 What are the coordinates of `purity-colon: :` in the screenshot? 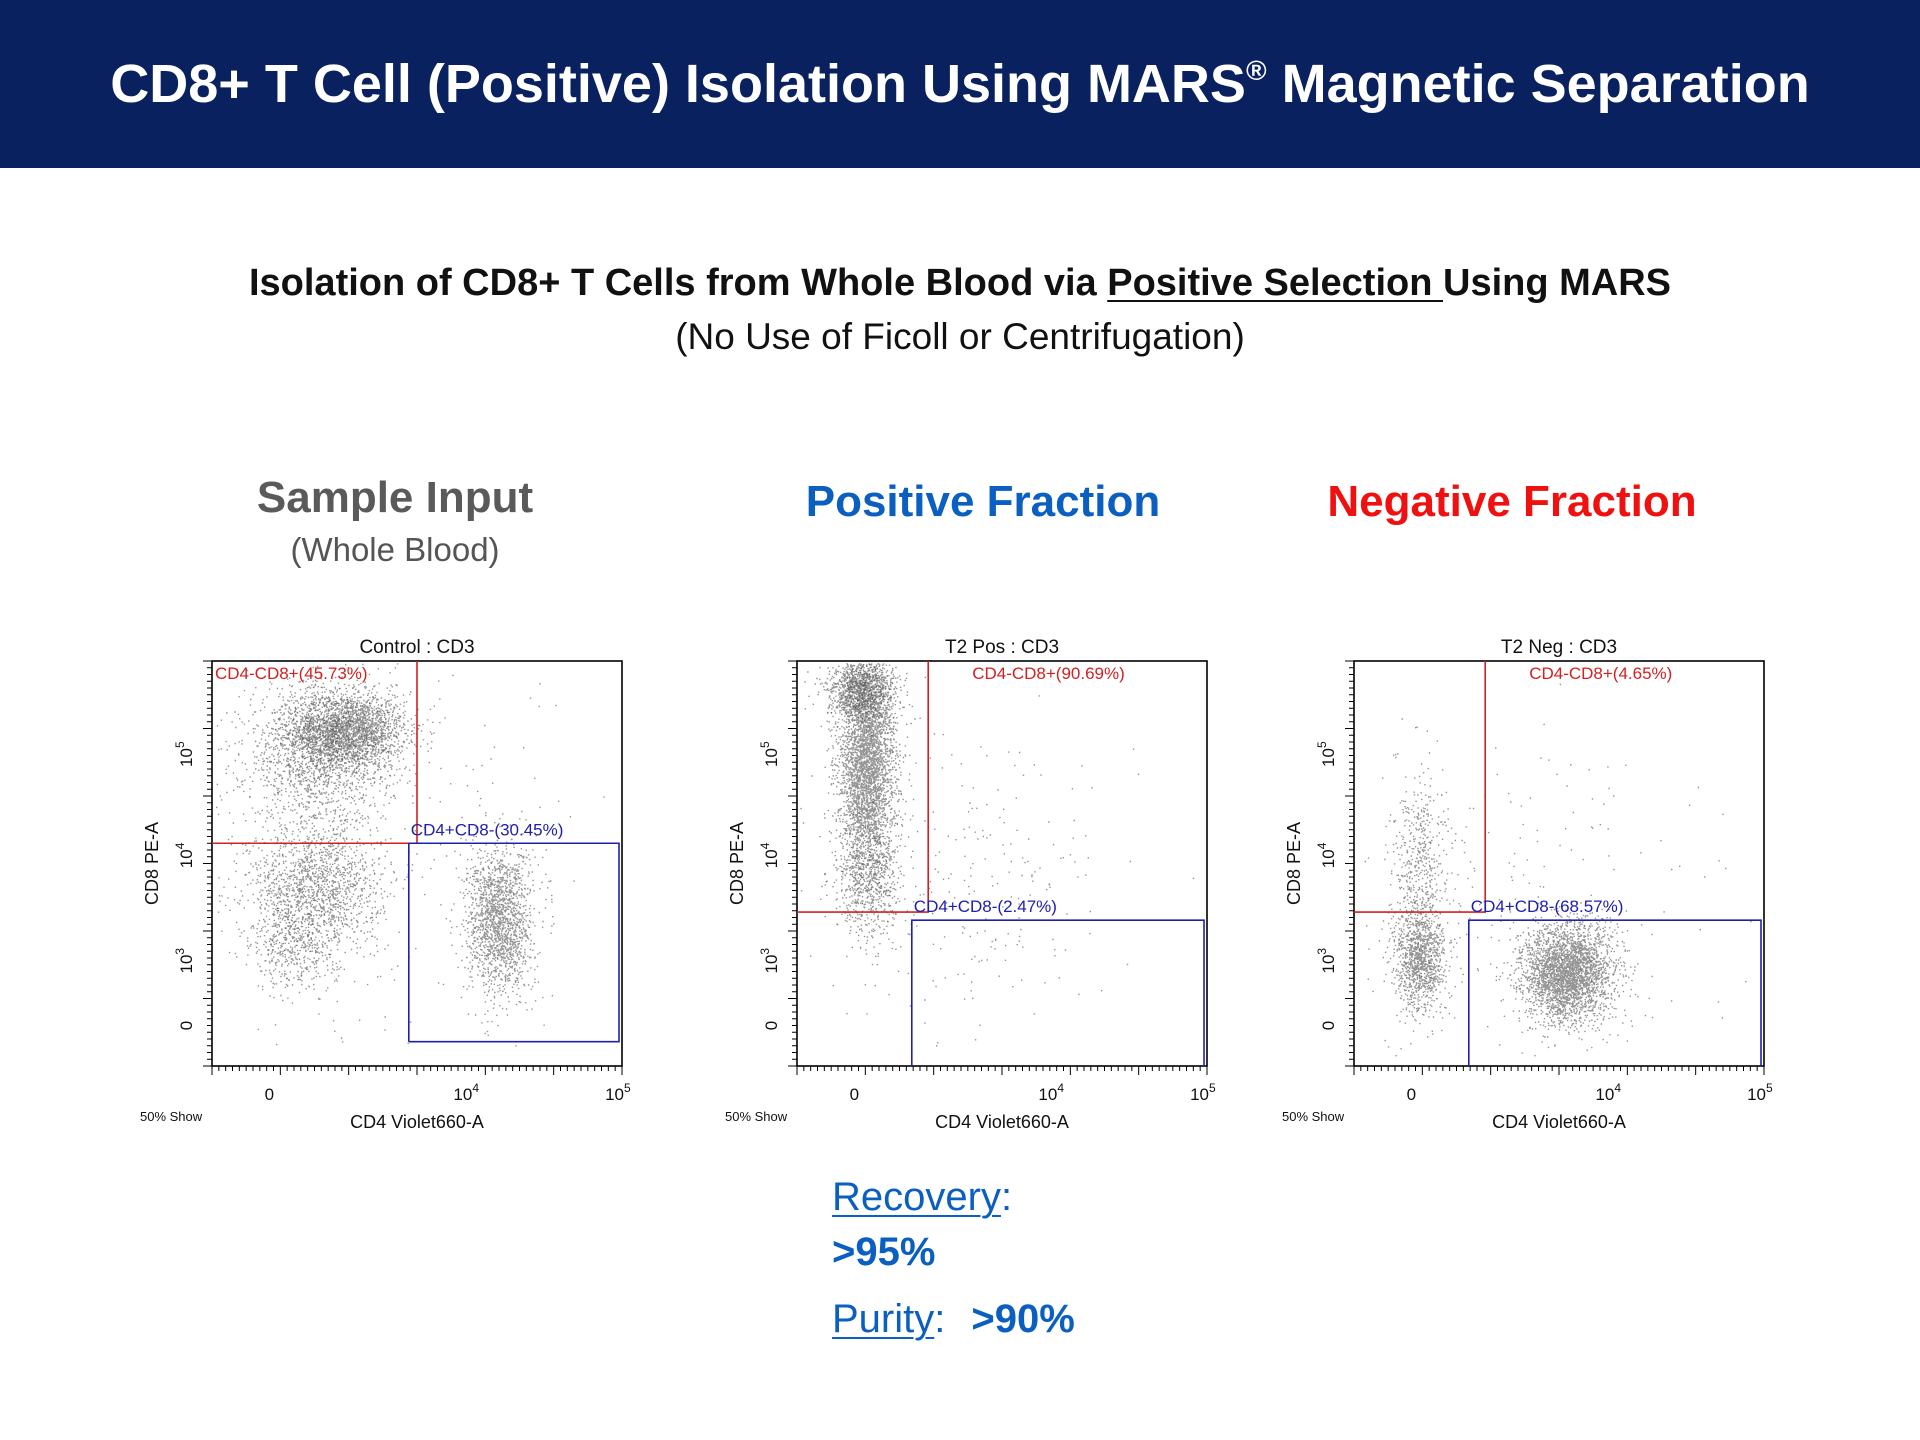 It's located at (940, 1319).